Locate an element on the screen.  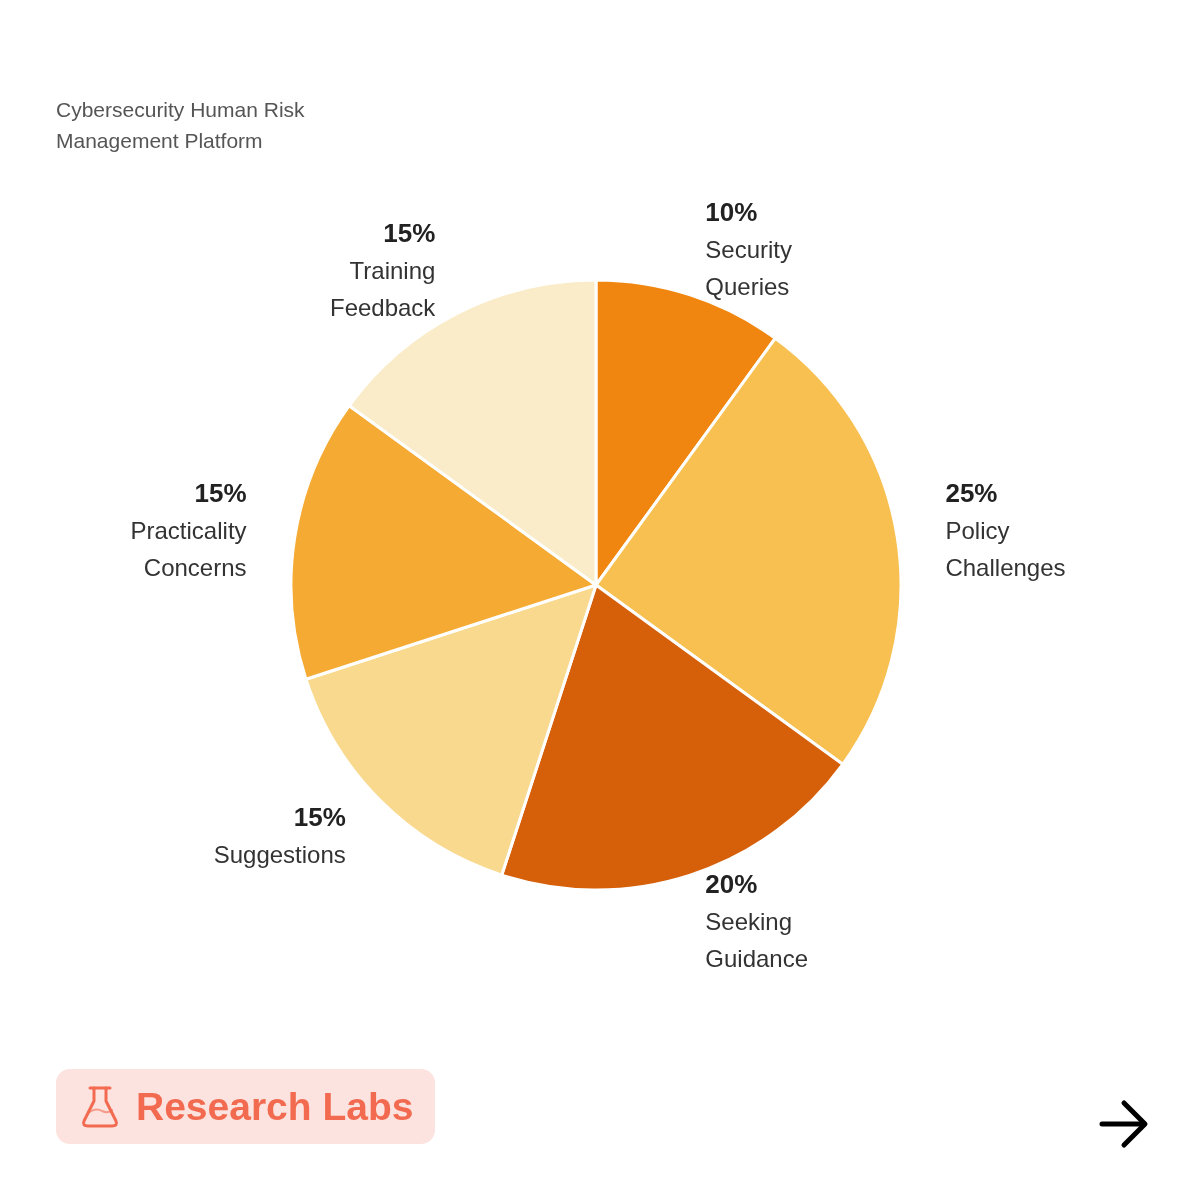
data-label: 10% is located at coordinates (731, 211).